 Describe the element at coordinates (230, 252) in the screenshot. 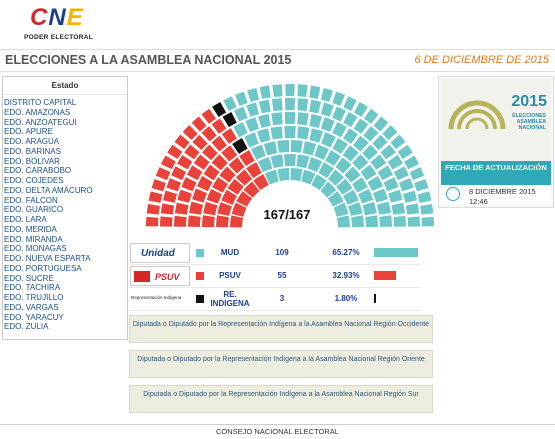

I see `mud-name: MUD` at that location.